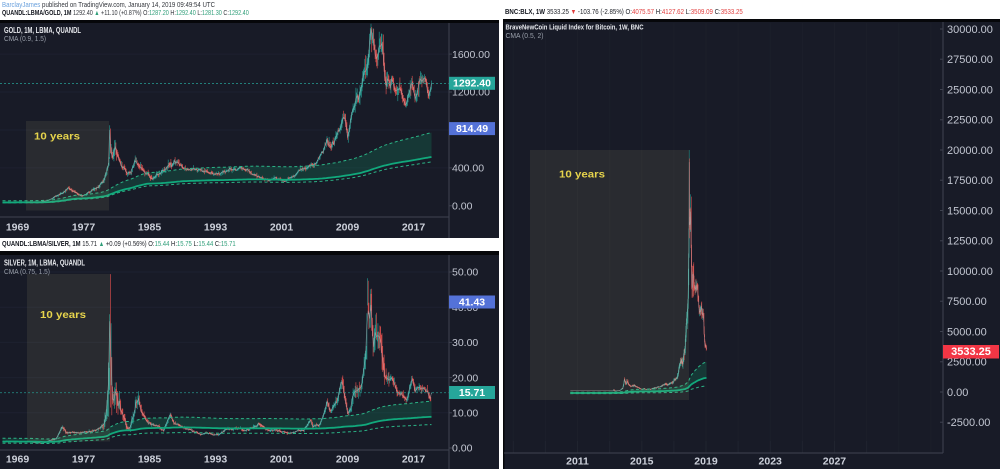 The image size is (1000, 469). I want to click on svg-text: CMA (0.75, 1.5), so click(27, 271).